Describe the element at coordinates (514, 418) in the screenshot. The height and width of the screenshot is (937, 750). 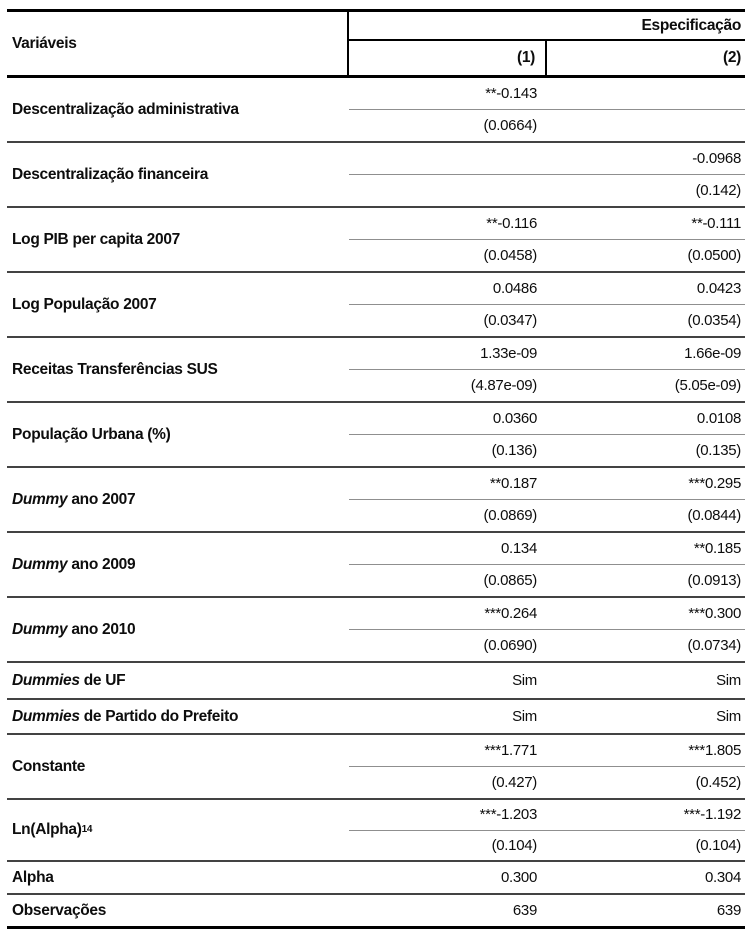
I see `coefficient-col1: 0.0360` at that location.